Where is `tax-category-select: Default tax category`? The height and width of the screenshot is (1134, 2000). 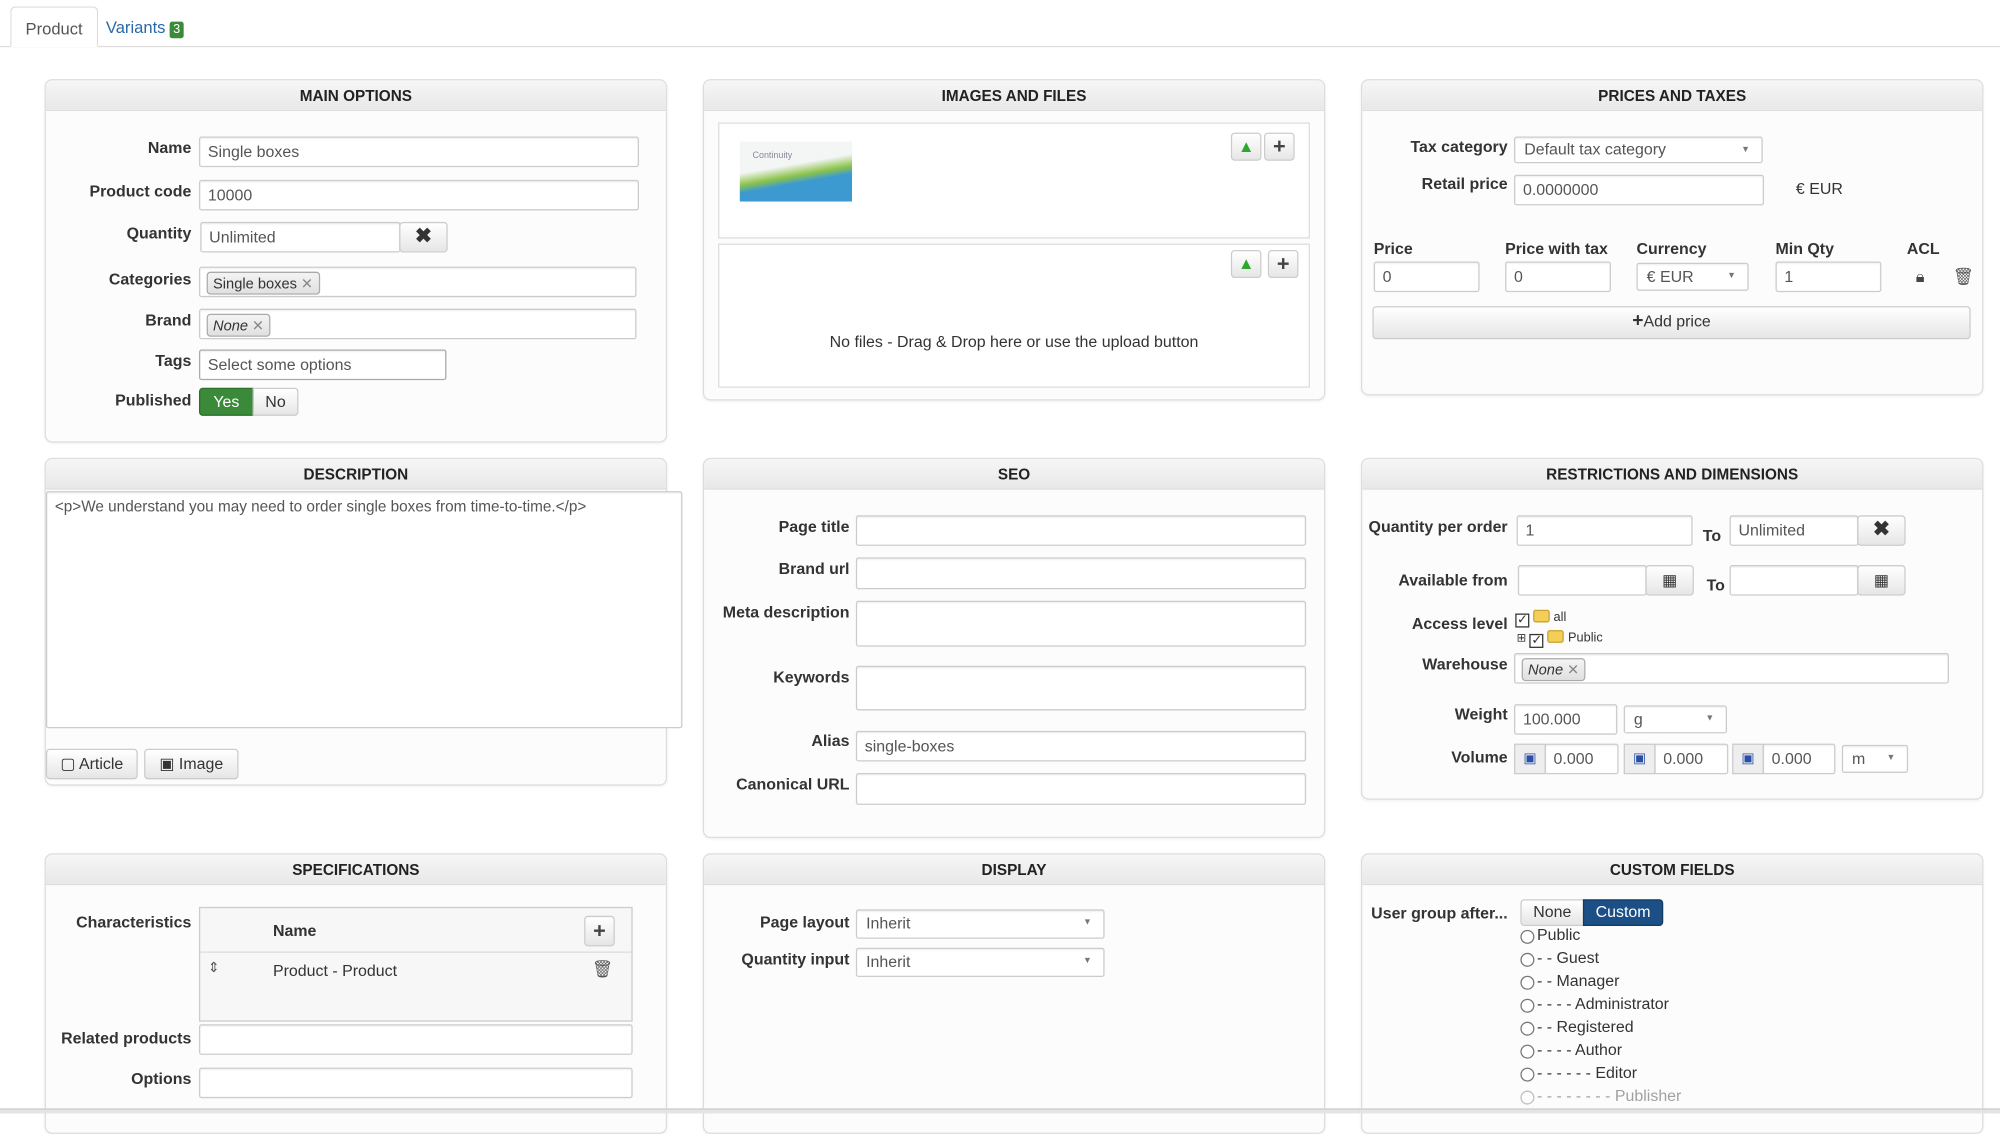 tax-category-select: Default tax category is located at coordinates (1638, 150).